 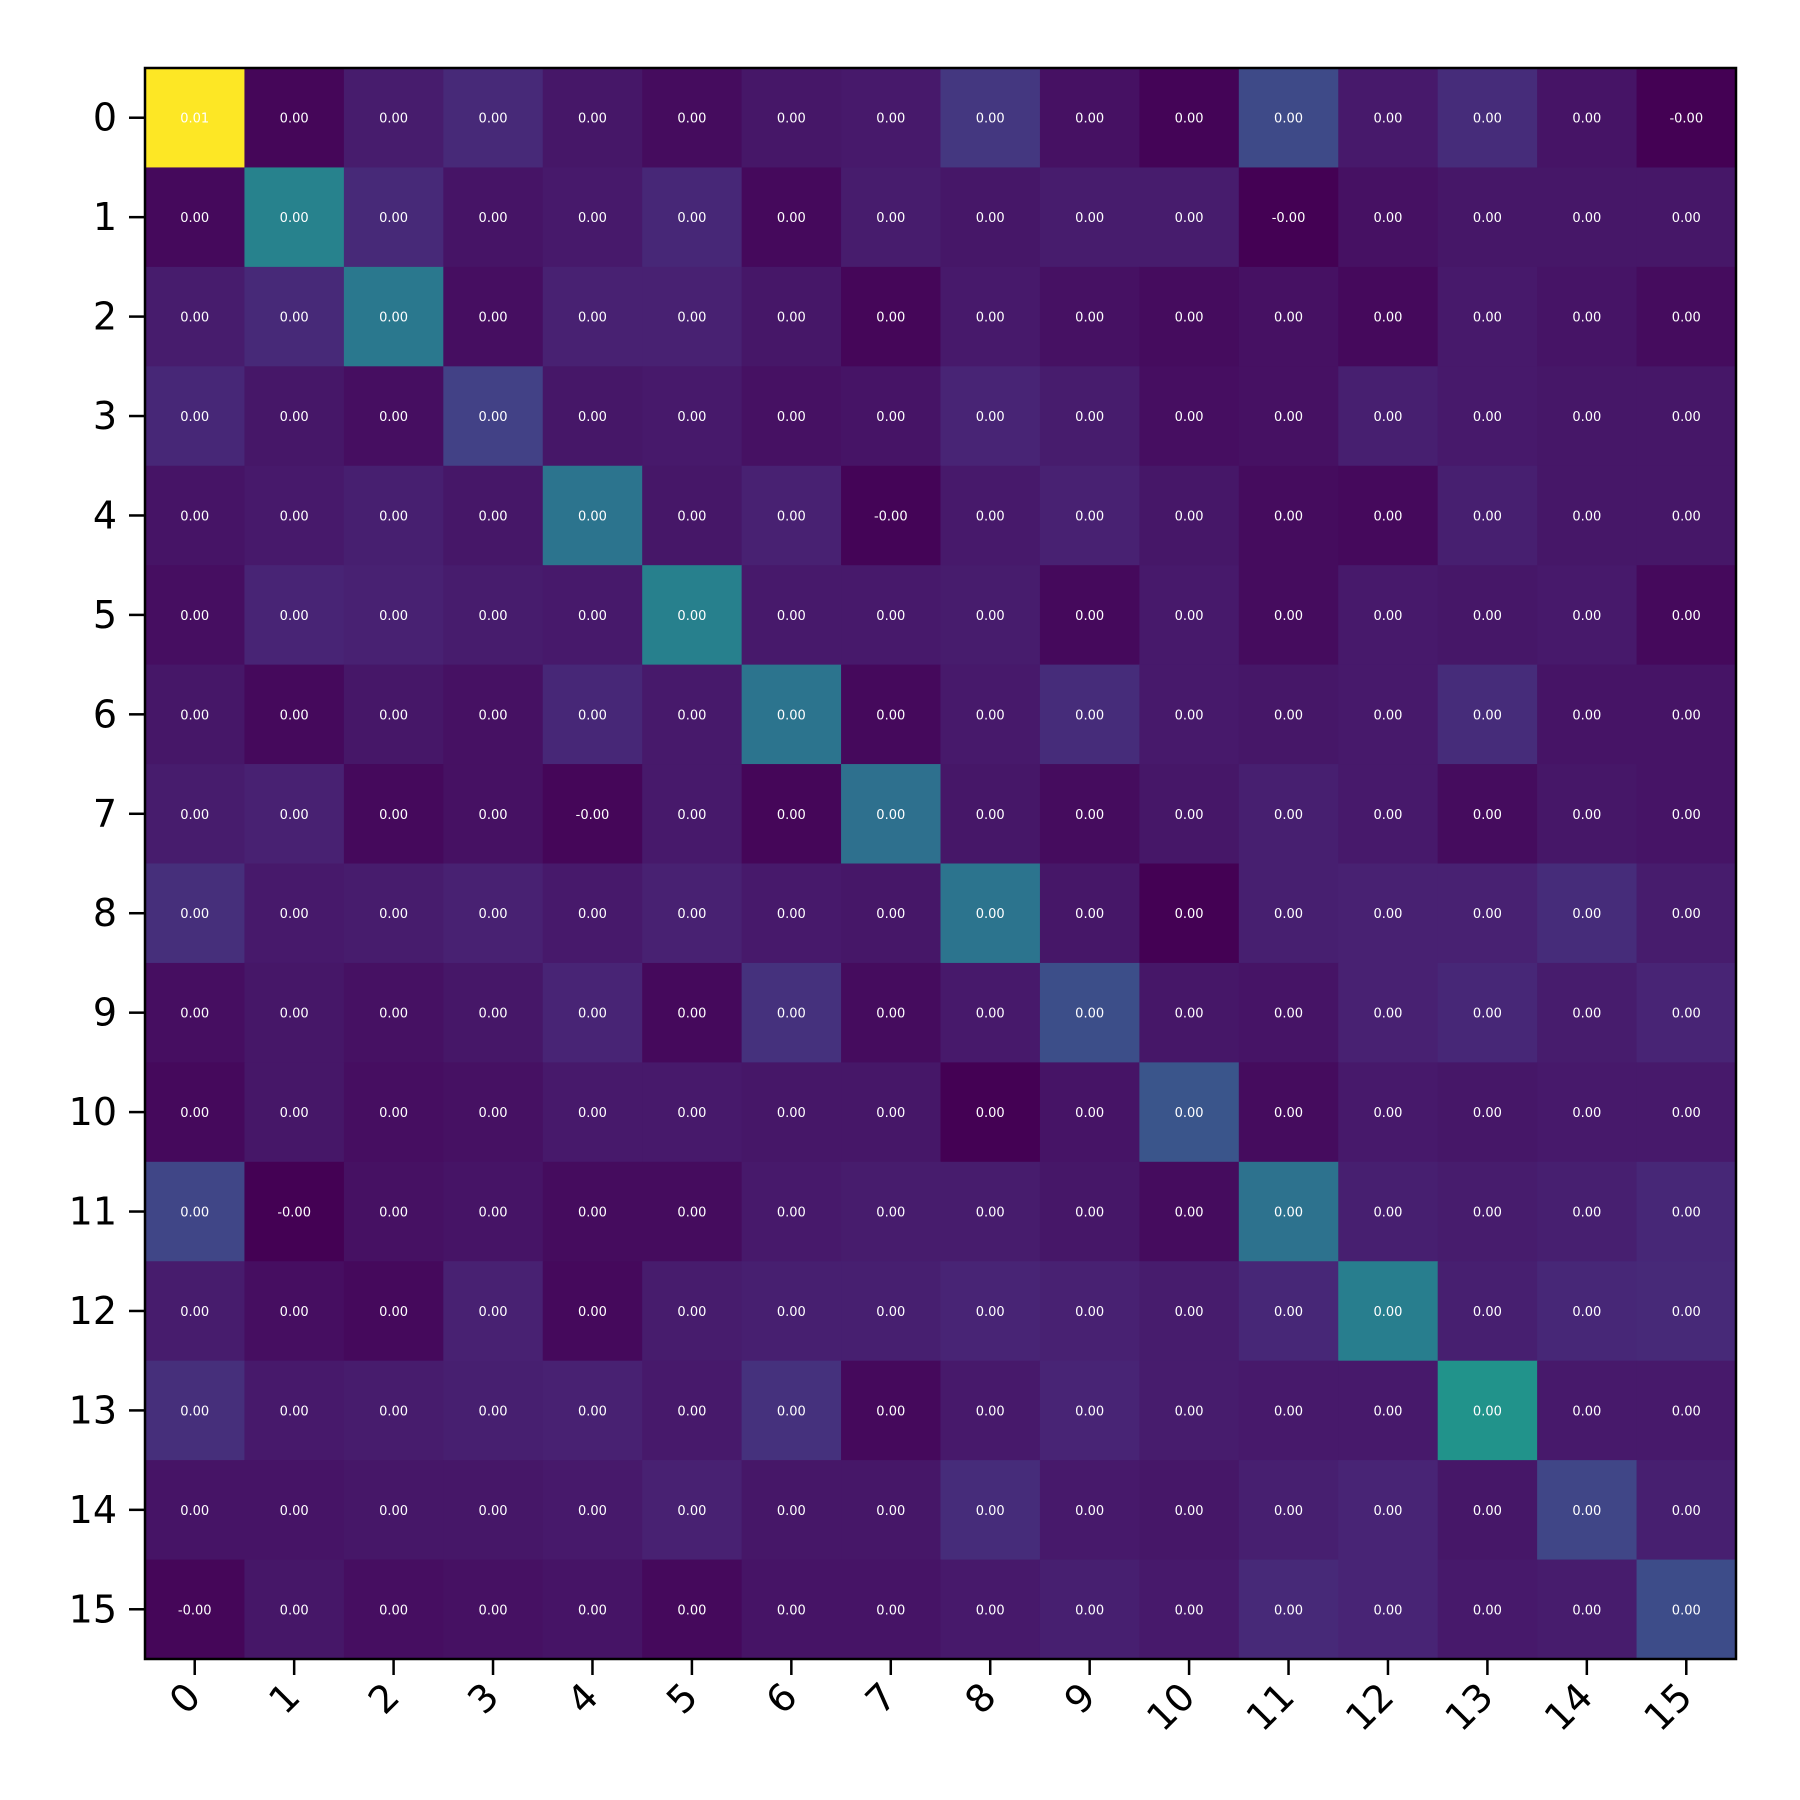 What do you see at coordinates (294, 1112) in the screenshot?
I see `heatmap-cell-r10-c1` at bounding box center [294, 1112].